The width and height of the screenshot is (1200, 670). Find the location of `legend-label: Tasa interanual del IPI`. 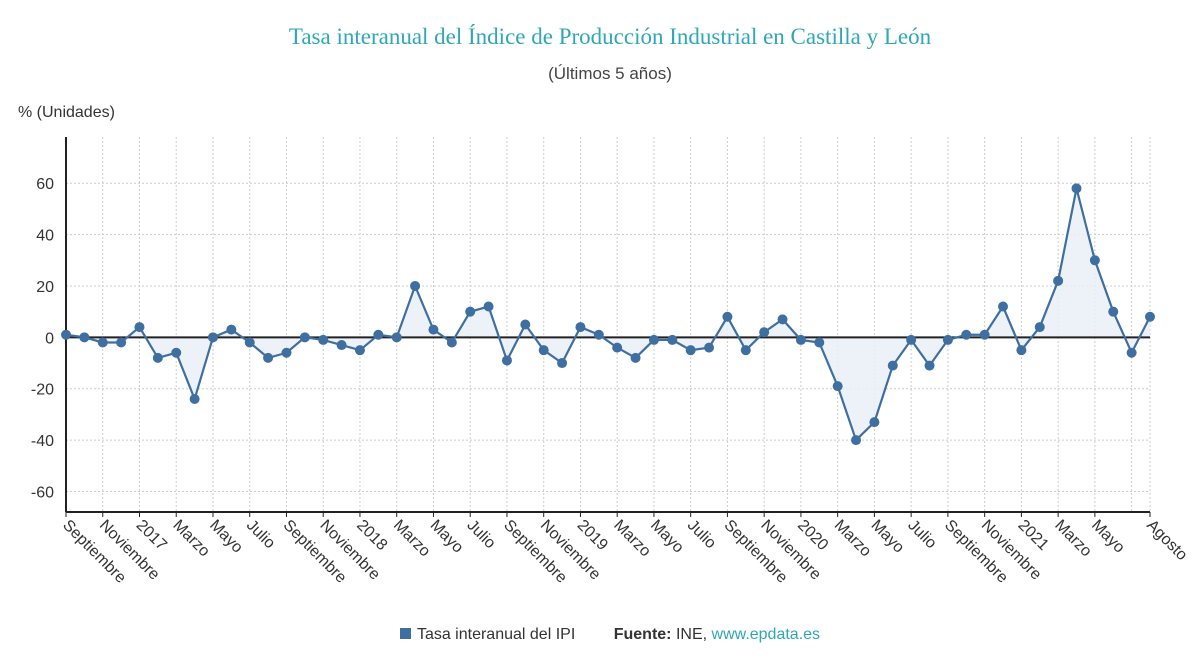

legend-label: Tasa interanual del IPI is located at coordinates (496, 634).